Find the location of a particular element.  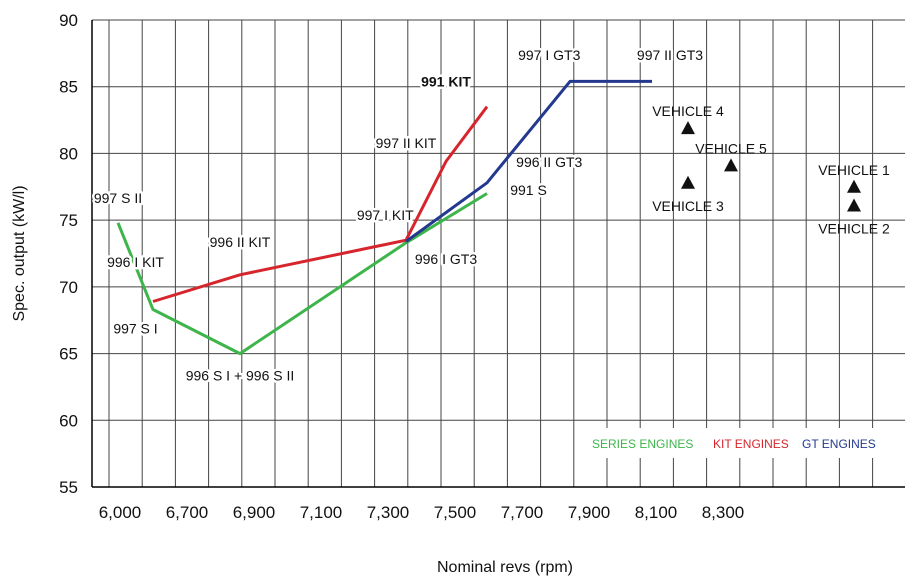

x-tick-label: 7,500 is located at coordinates (455, 512).